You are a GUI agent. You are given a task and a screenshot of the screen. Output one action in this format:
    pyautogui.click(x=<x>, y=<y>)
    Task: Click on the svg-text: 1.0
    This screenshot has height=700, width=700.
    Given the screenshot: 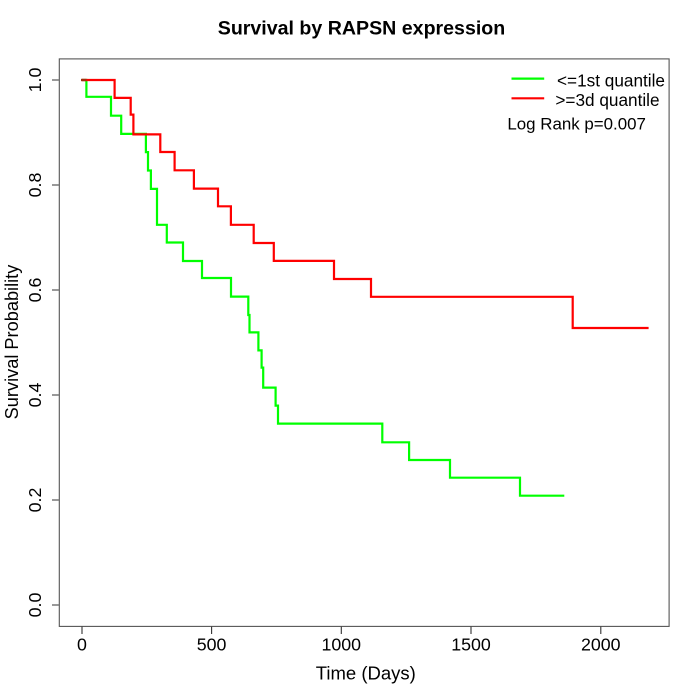 What is the action you would take?
    pyautogui.click(x=35, y=80)
    